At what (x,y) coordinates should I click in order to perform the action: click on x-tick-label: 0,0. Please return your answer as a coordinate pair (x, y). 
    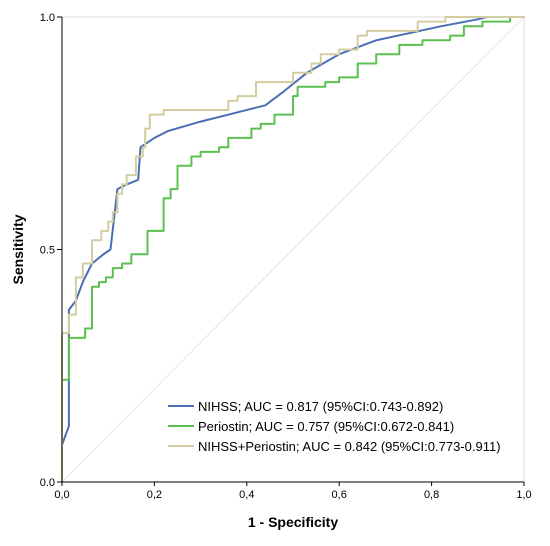
    Looking at the image, I should click on (61, 495).